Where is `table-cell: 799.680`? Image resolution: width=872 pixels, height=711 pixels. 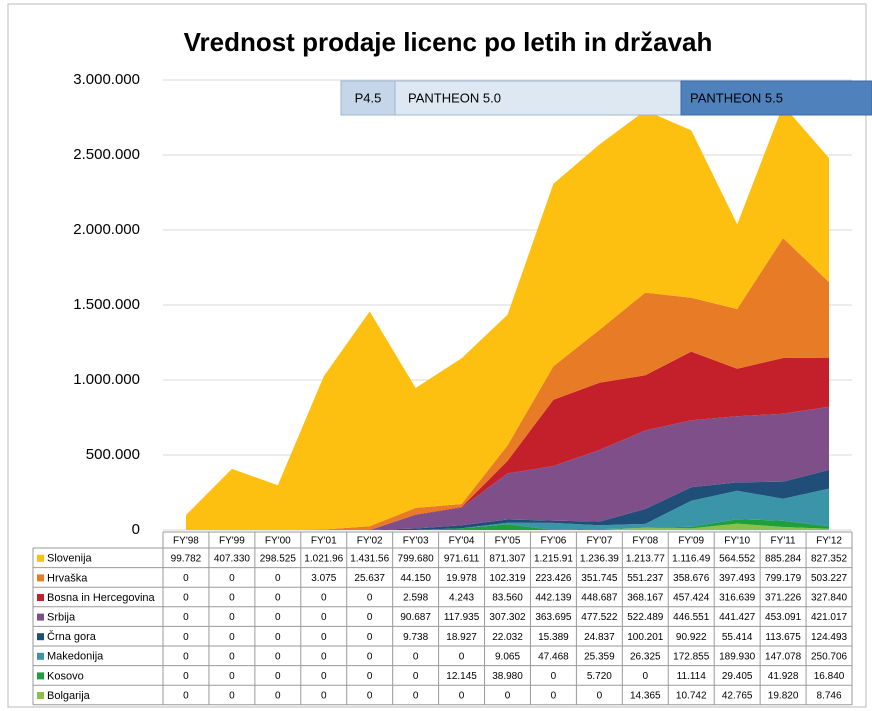 table-cell: 799.680 is located at coordinates (416, 558).